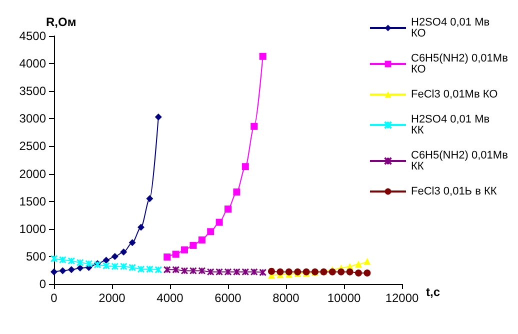  Describe the element at coordinates (42, 284) in the screenshot. I see `y-tick-label: 0` at that location.